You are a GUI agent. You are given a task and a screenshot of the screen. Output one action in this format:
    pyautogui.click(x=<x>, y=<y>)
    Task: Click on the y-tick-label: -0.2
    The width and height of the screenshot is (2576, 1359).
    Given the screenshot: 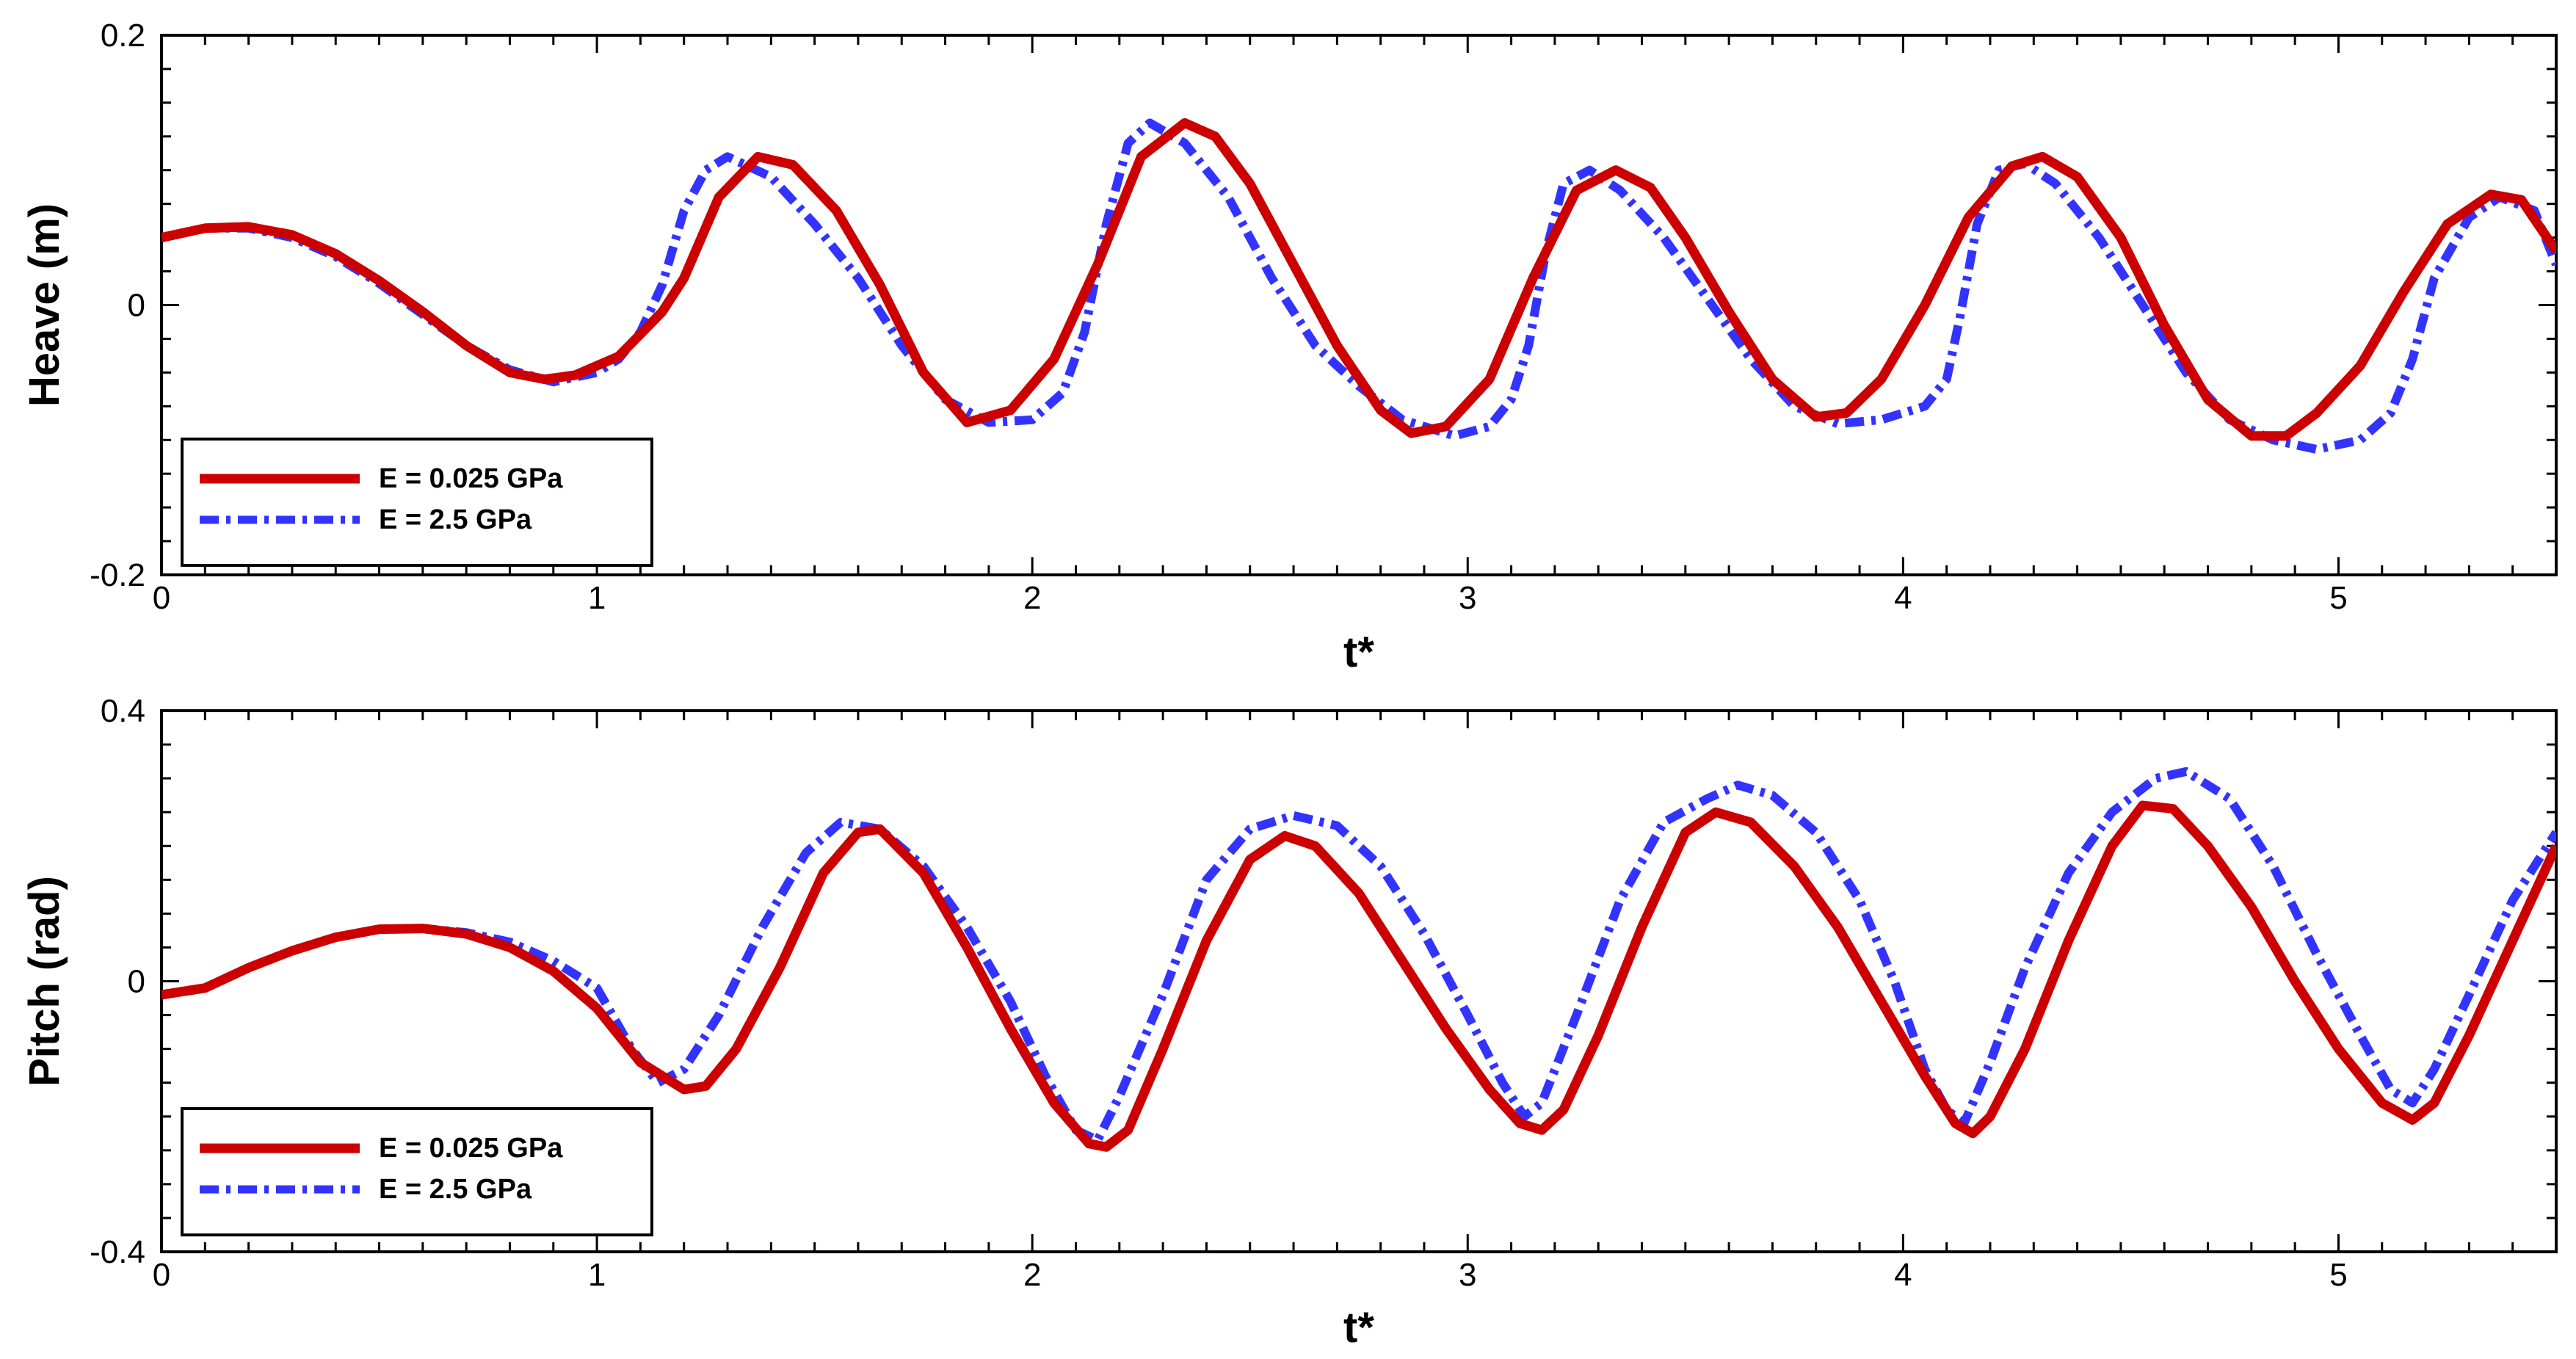 What is the action you would take?
    pyautogui.click(x=118, y=575)
    